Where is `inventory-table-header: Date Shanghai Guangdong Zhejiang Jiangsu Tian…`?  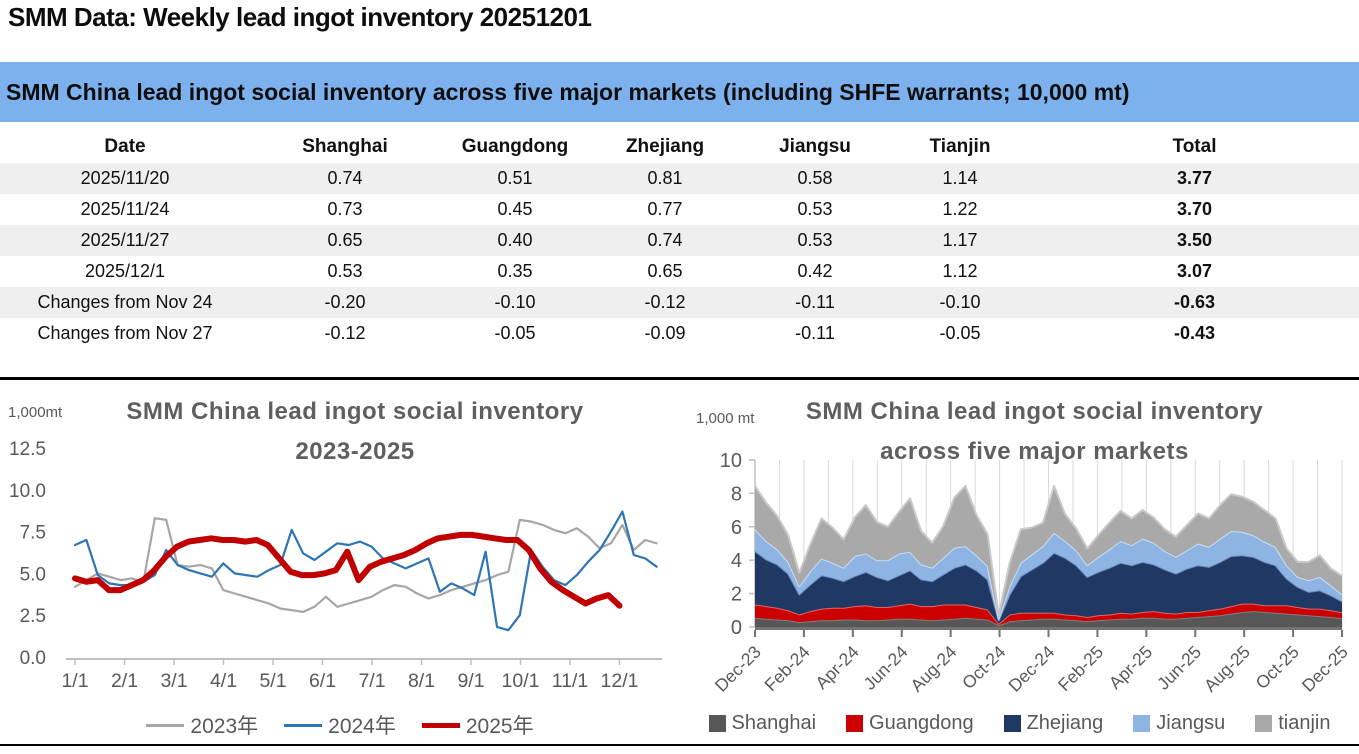 inventory-table-header: Date Shanghai Guangdong Zhejiang Jiangsu Tian… is located at coordinates (679, 146).